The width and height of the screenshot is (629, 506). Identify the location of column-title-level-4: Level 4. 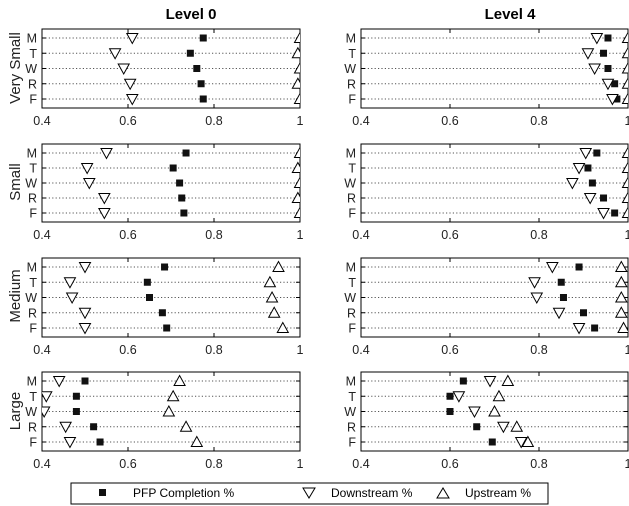
(511, 14).